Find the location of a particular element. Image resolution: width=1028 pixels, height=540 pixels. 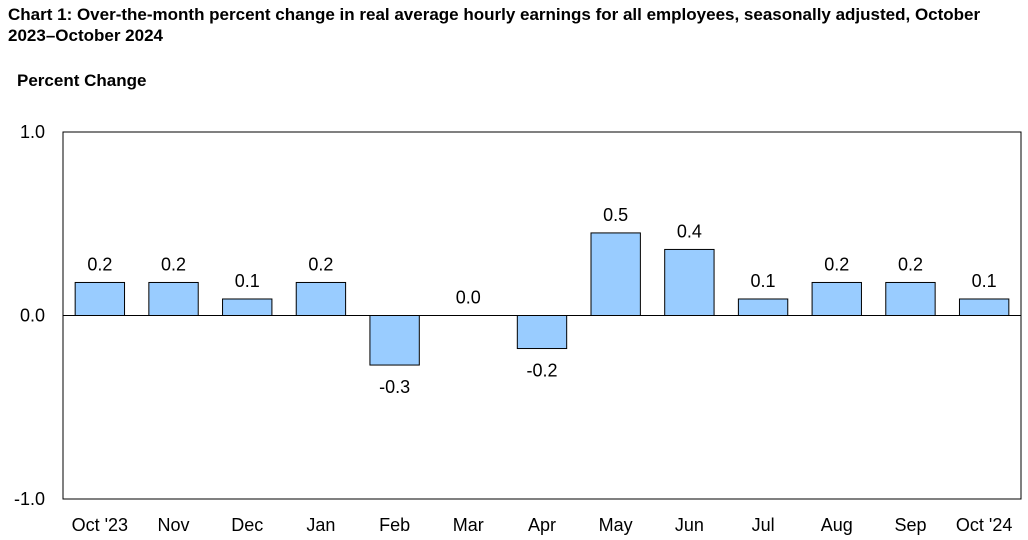

x-tick-label: Aug is located at coordinates (837, 525).